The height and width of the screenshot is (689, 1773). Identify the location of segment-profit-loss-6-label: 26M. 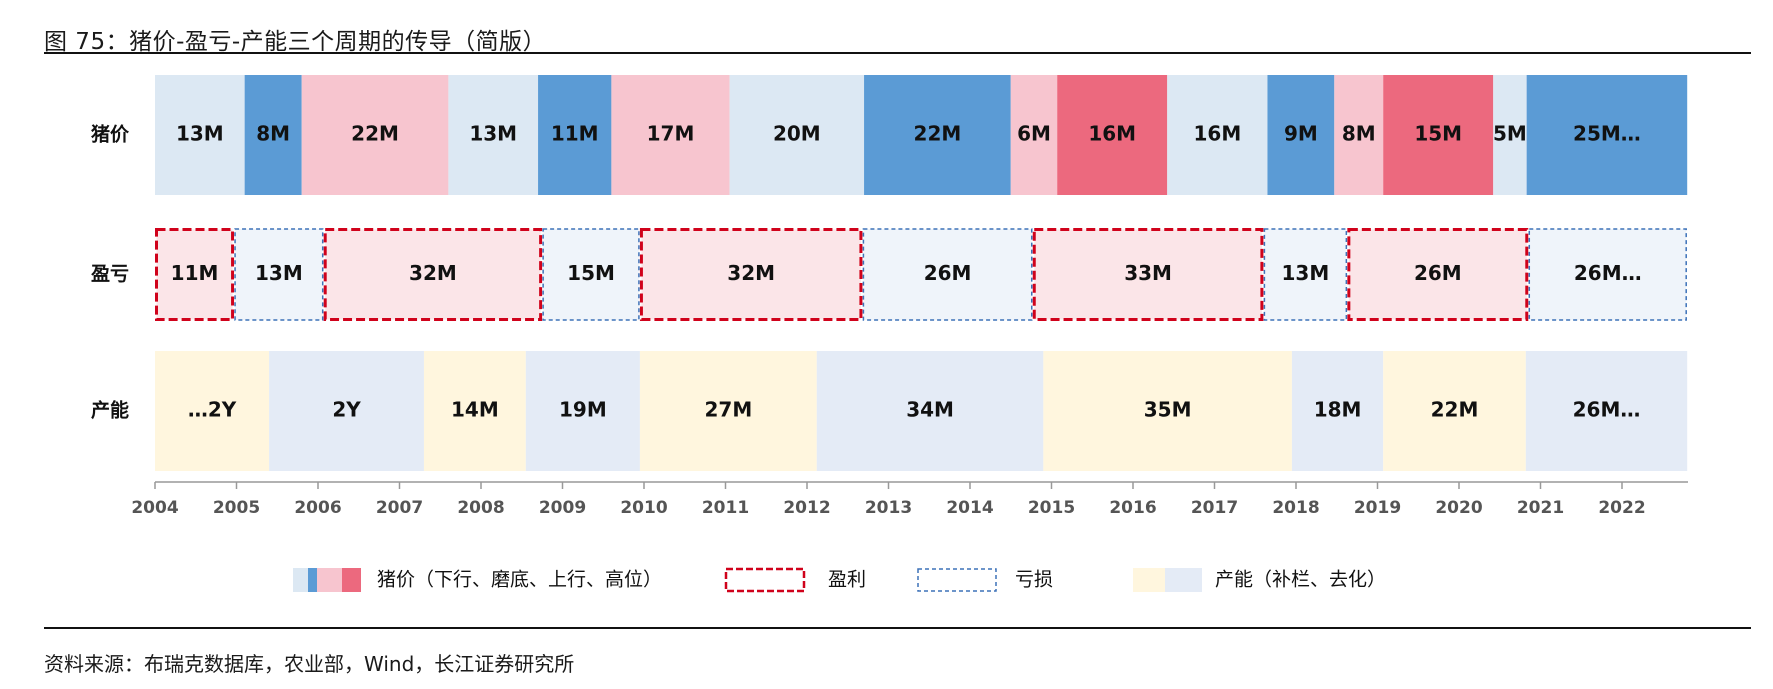
(948, 273).